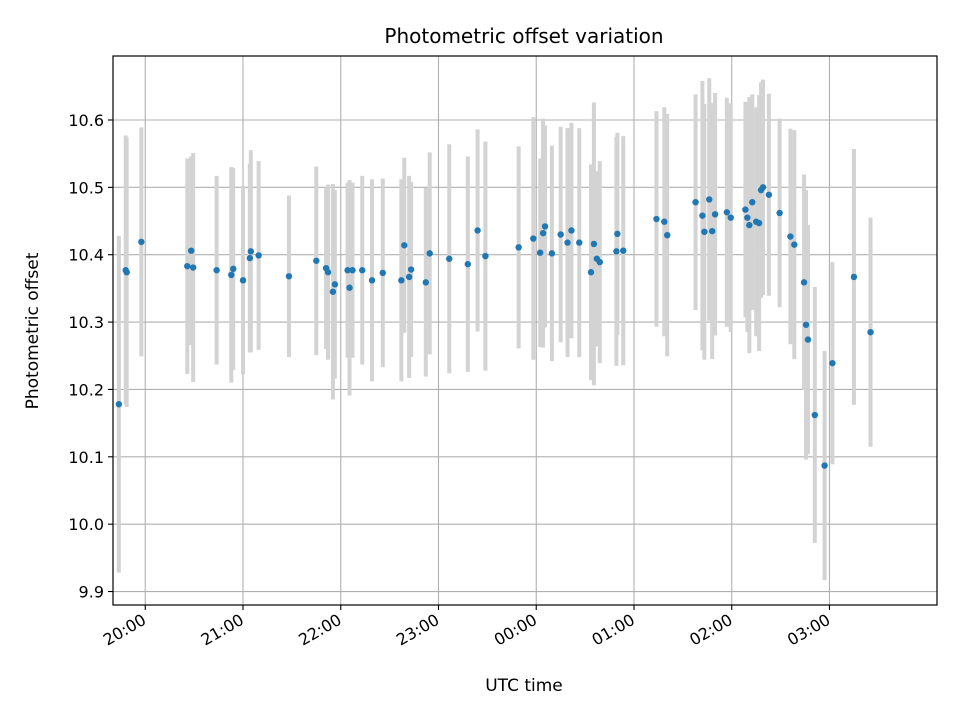 The image size is (960, 720). Describe the element at coordinates (91, 592) in the screenshot. I see `y-tick-label: 9.9` at that location.